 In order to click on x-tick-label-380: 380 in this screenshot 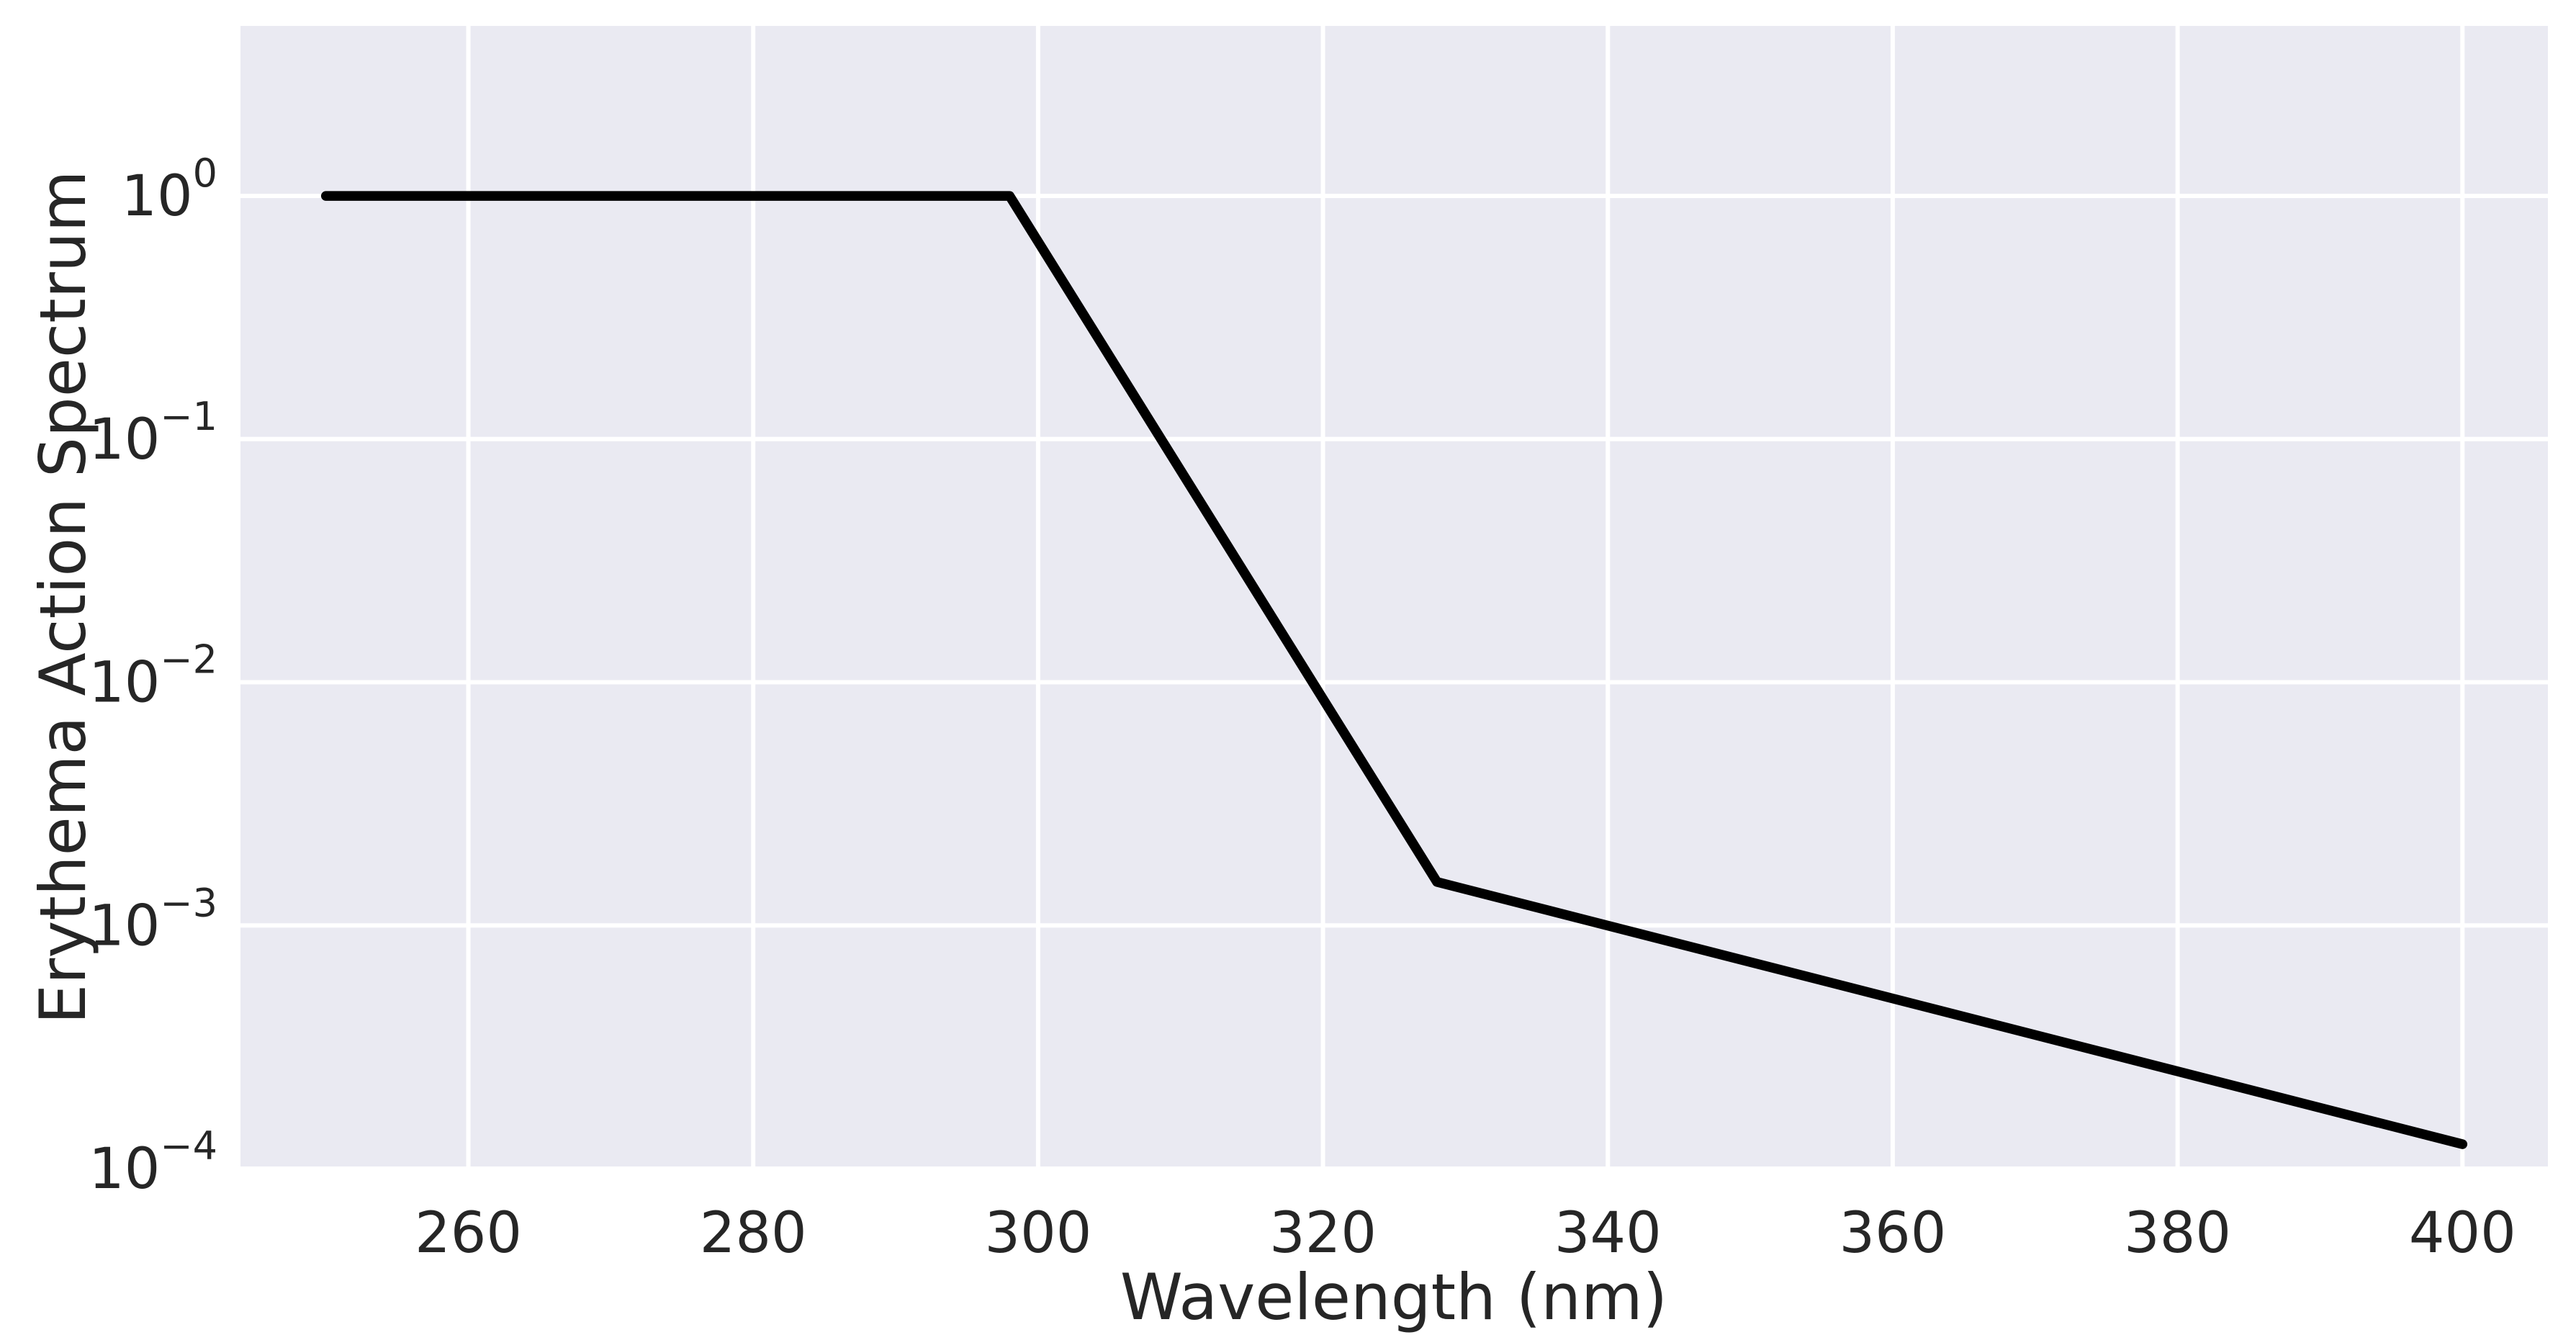, I will do `click(2177, 1233)`.